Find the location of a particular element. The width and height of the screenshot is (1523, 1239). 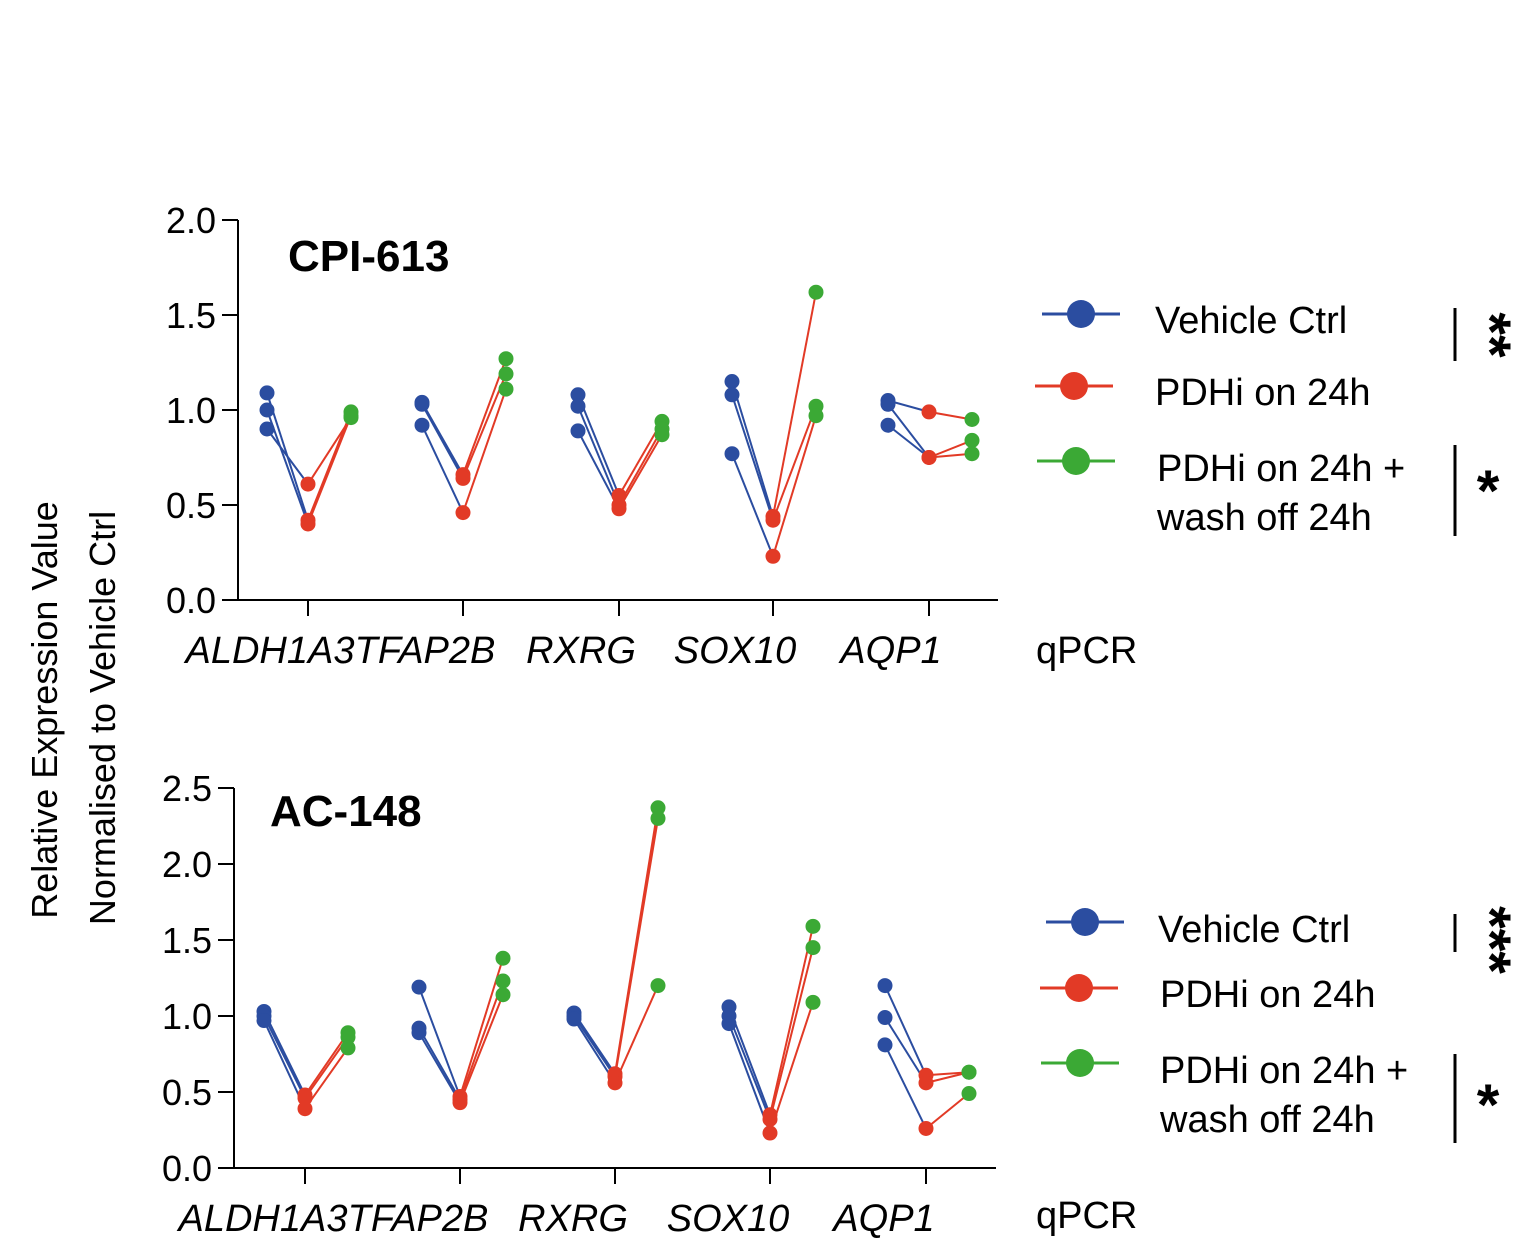

gene-label-sox10: SOX10 is located at coordinates (728, 1218).